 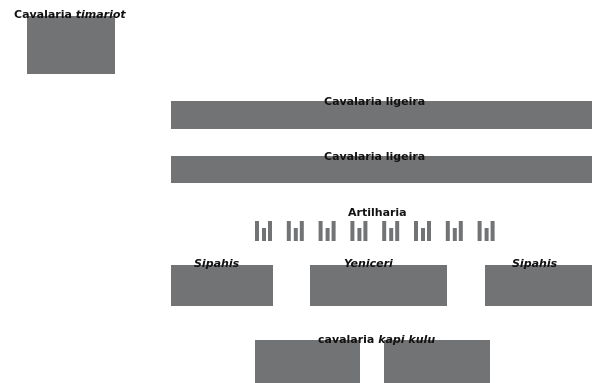 What do you see at coordinates (100, 14) in the screenshot?
I see `timariot-emph: timariot` at bounding box center [100, 14].